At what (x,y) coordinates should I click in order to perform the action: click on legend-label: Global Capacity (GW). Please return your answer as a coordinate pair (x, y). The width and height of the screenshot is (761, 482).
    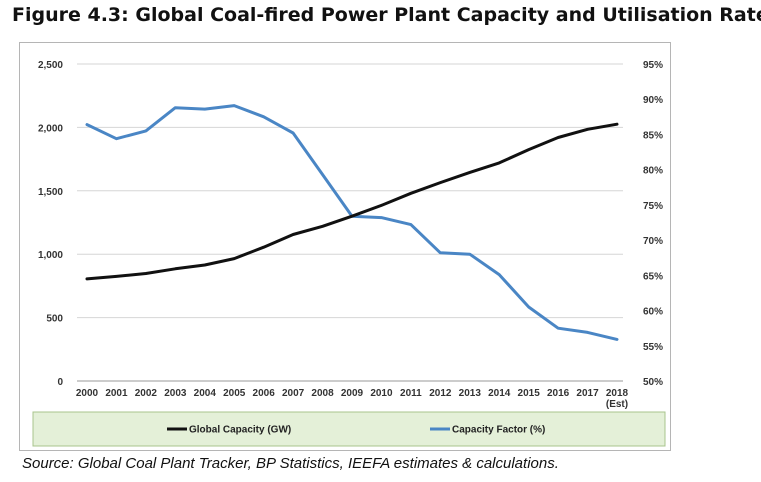
    Looking at the image, I should click on (240, 430).